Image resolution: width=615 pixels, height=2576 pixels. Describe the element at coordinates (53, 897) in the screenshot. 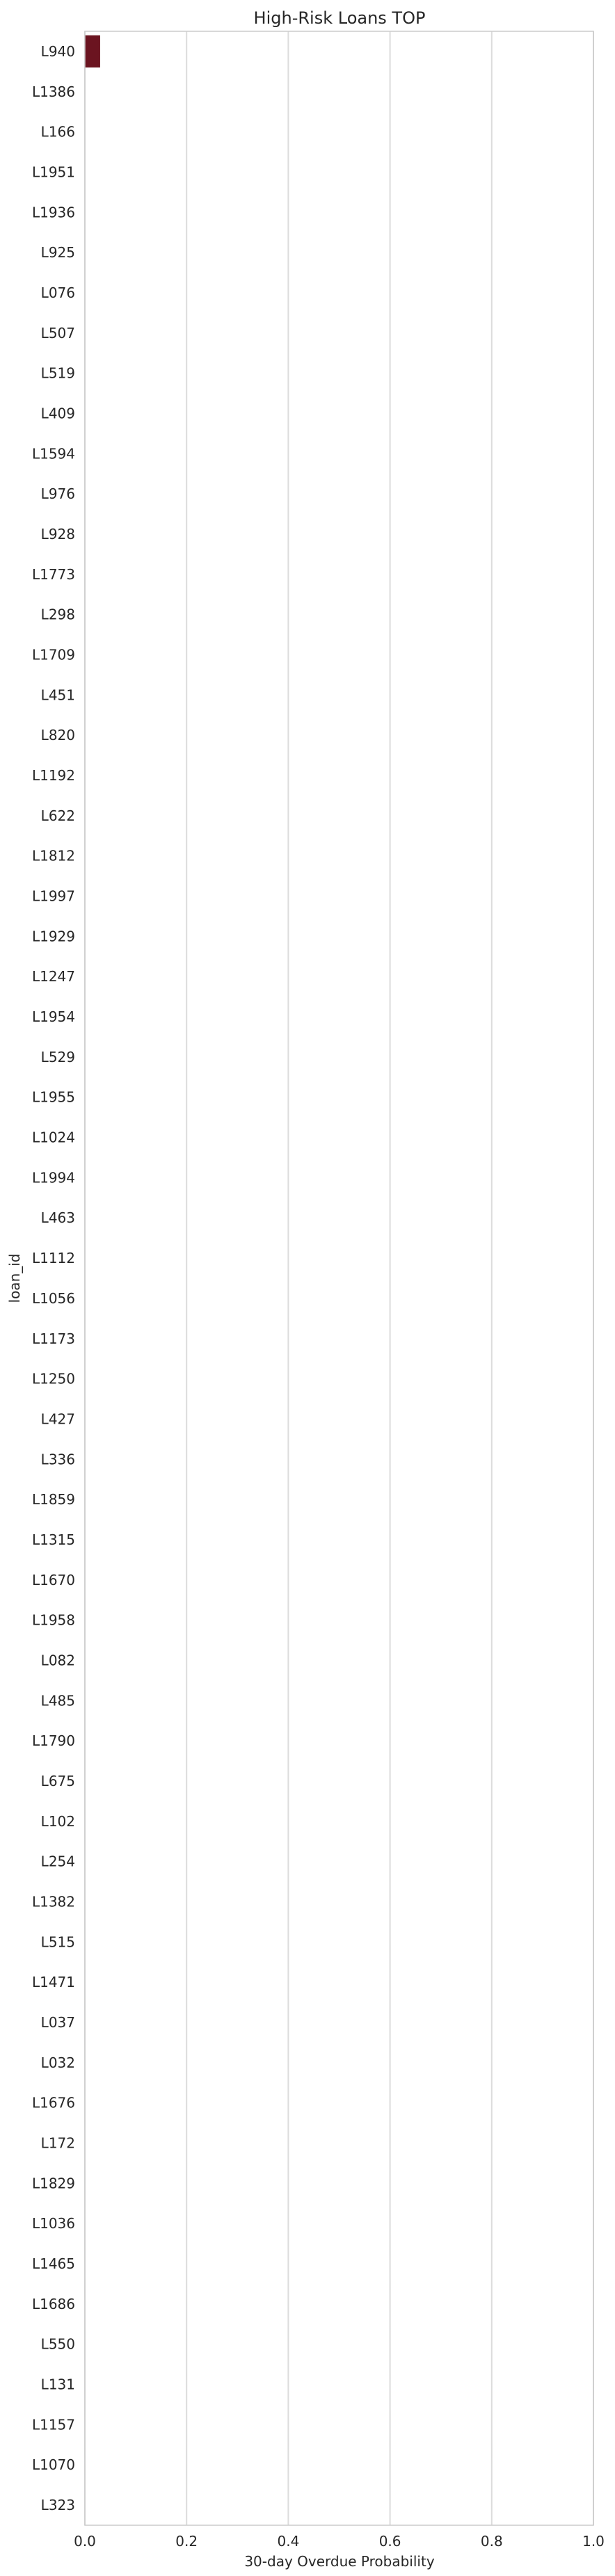

I see `y-tick-label: L1997` at that location.